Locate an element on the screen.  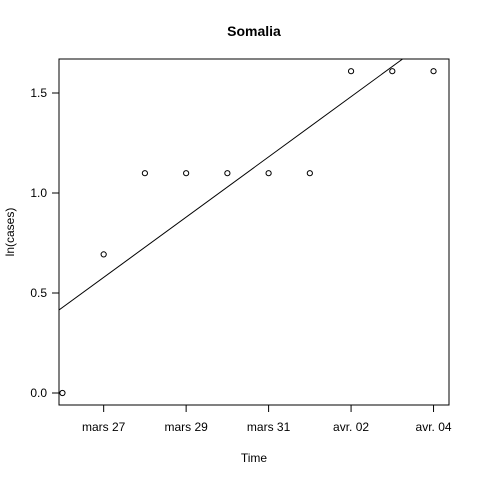
x-axis: mars 27 mars 29 mars 31 avr. 02 avr. 04 is located at coordinates (267, 419).